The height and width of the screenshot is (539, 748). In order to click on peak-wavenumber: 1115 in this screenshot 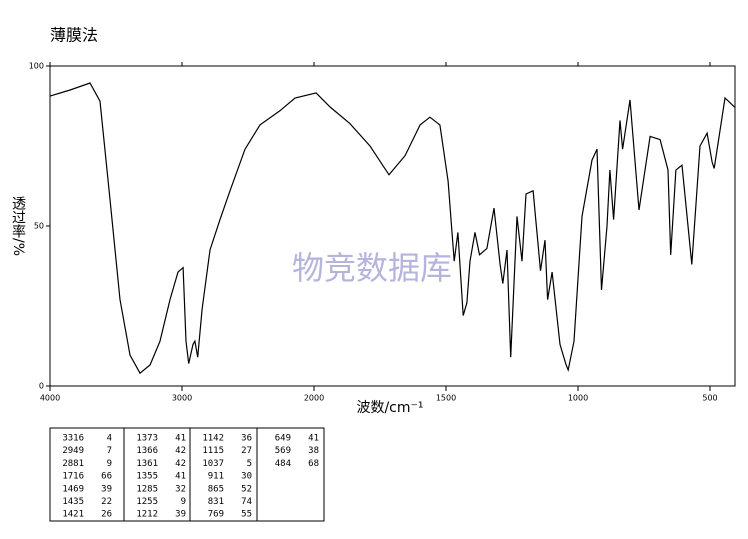, I will do `click(213, 451)`.